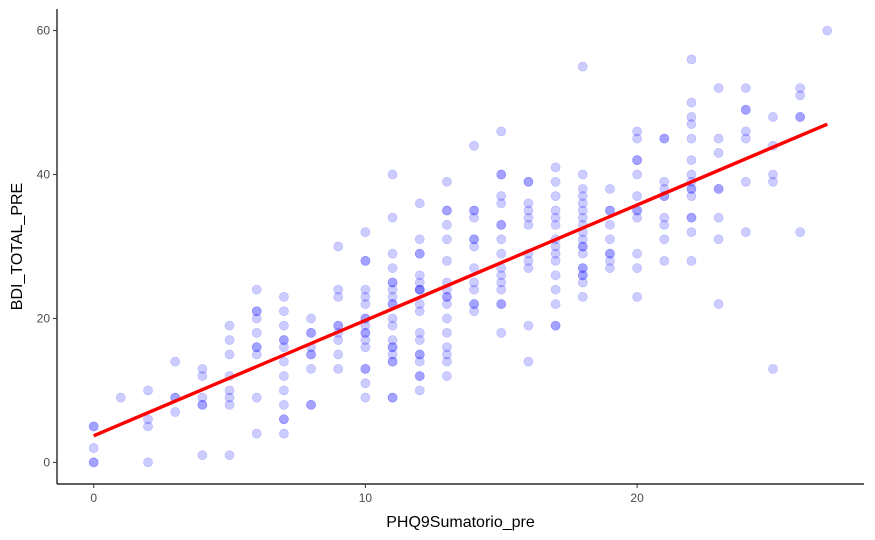 The height and width of the screenshot is (540, 875). Describe the element at coordinates (17, 246) in the screenshot. I see `y-axis-title: BDI_TOTAL_PRE` at that location.